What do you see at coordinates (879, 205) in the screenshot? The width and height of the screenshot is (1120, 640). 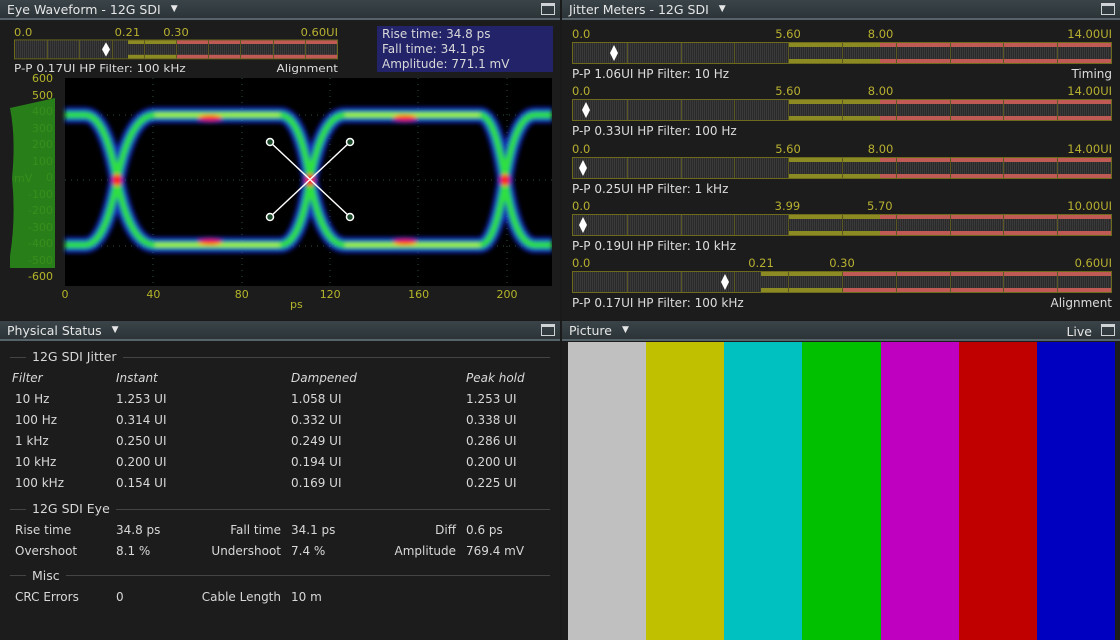 I see `scale-label: 5.70` at bounding box center [879, 205].